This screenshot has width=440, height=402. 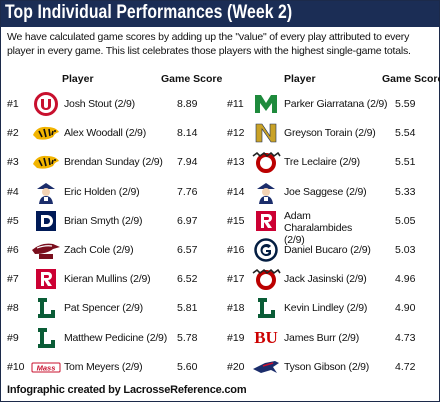 I want to click on rank-label: #19, so click(x=236, y=337).